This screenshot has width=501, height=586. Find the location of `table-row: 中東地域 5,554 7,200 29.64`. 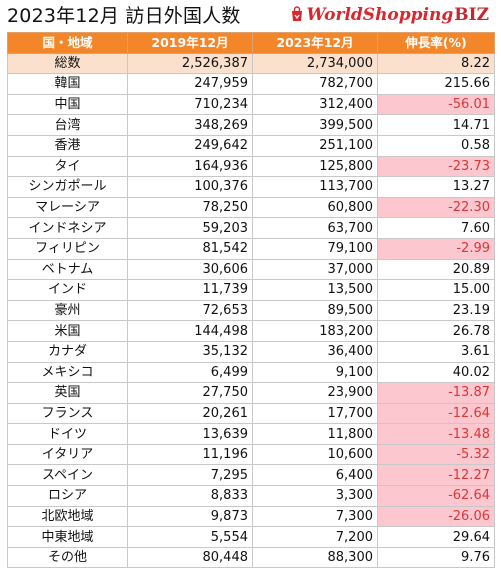

table-row: 中東地域 5,554 7,200 29.64 is located at coordinates (251, 537).